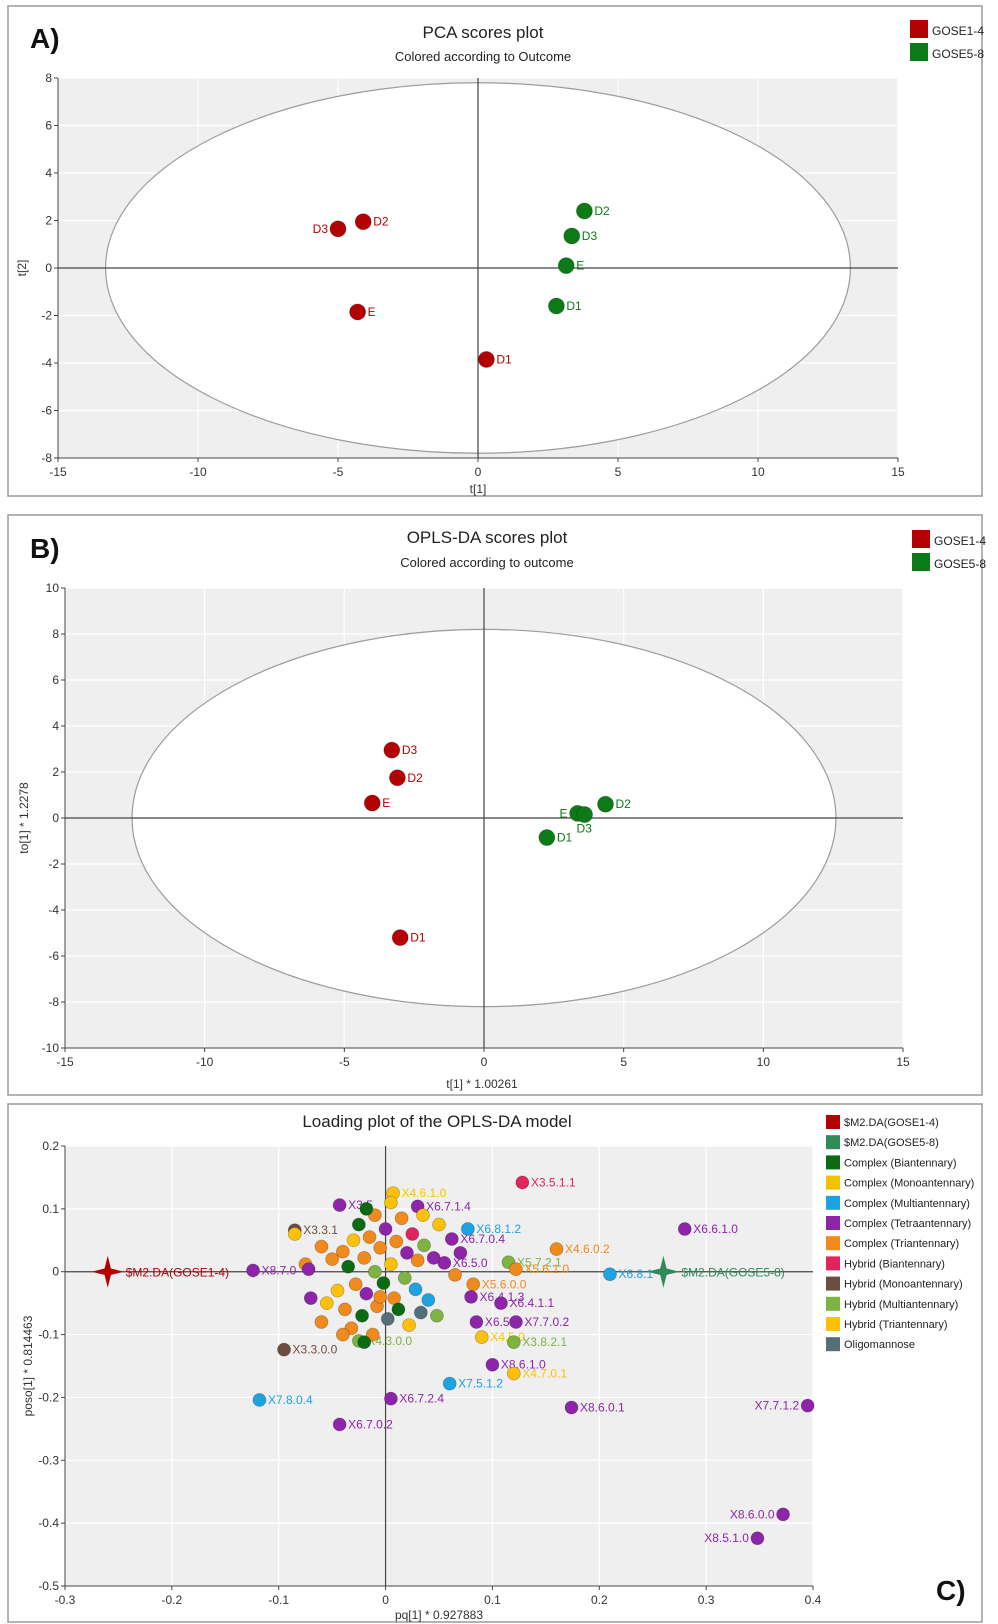 The width and height of the screenshot is (998, 1624). I want to click on point-label: E, so click(386, 803).